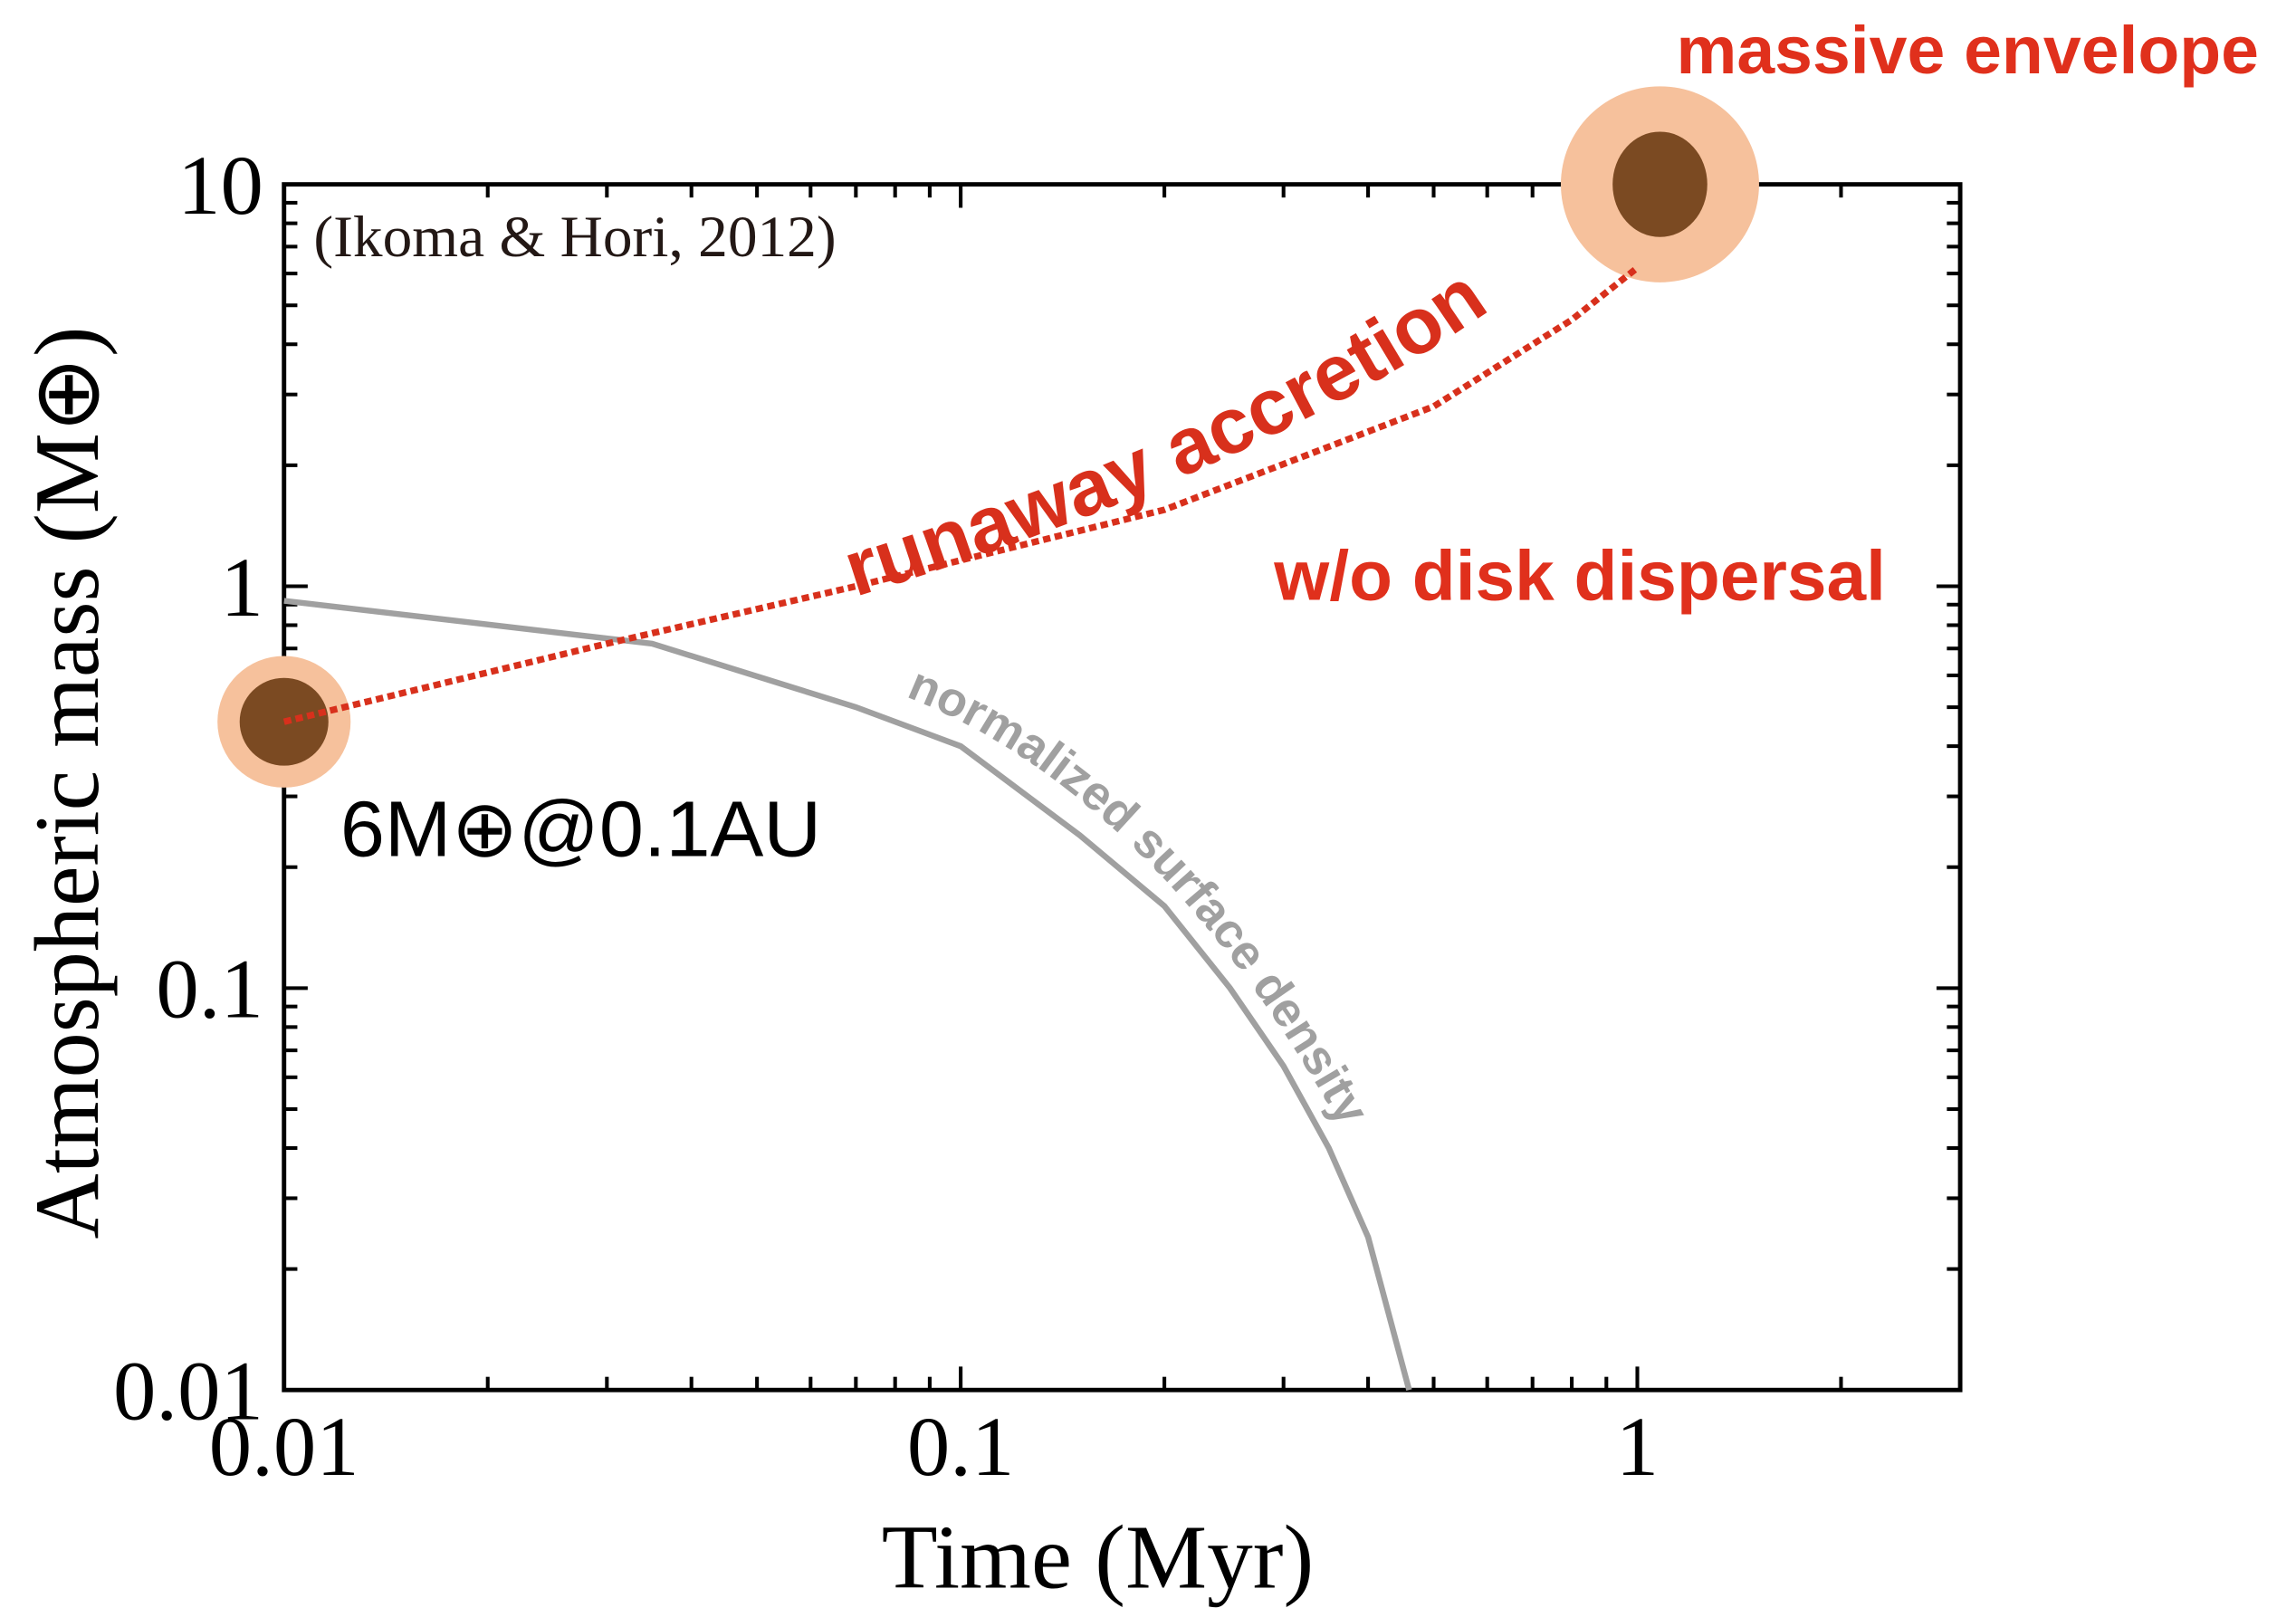 This screenshot has width=2296, height=1608. What do you see at coordinates (581, 829) in the screenshot?
I see `annotation: 6M⊕@0.1AU` at bounding box center [581, 829].